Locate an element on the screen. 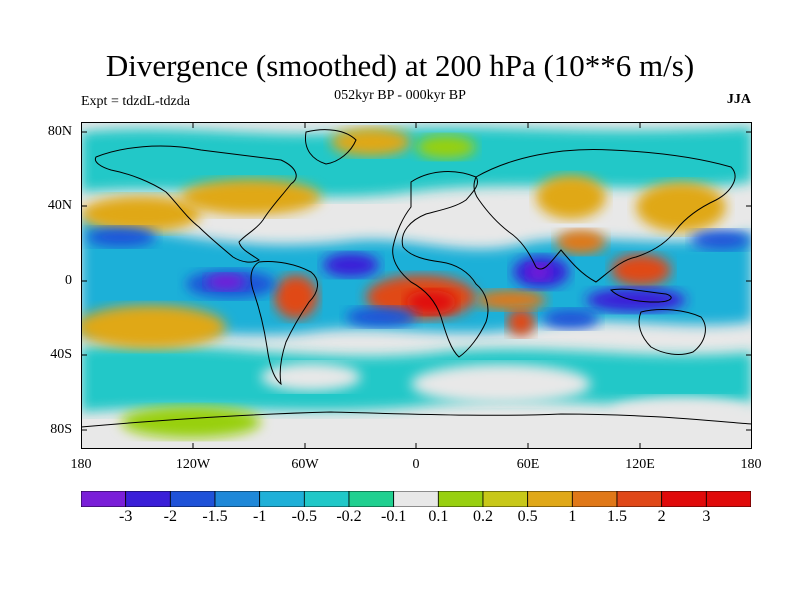 This screenshot has width=800, height=600. colorbar-label: 2 is located at coordinates (661, 516).